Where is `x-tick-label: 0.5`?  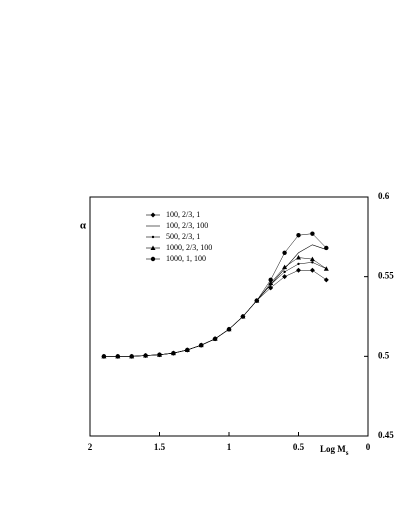
x-tick-label: 0.5 is located at coordinates (299, 447).